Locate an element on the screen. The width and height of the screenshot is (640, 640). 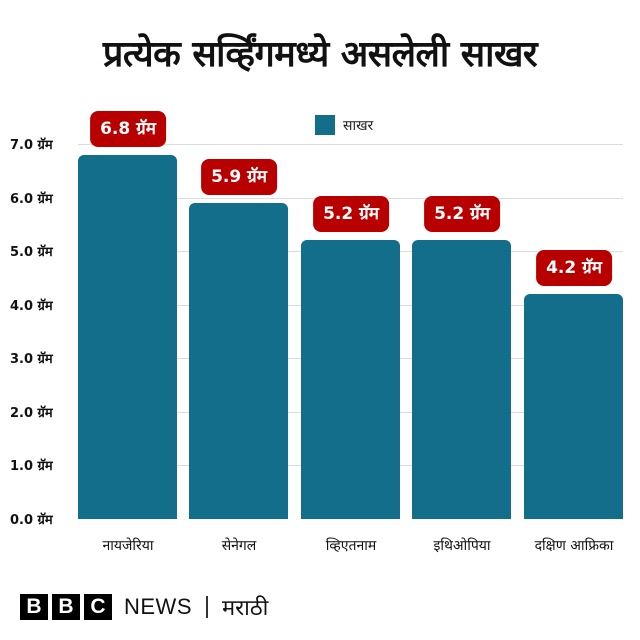
language-wordmark: मराठी is located at coordinates (245, 608).